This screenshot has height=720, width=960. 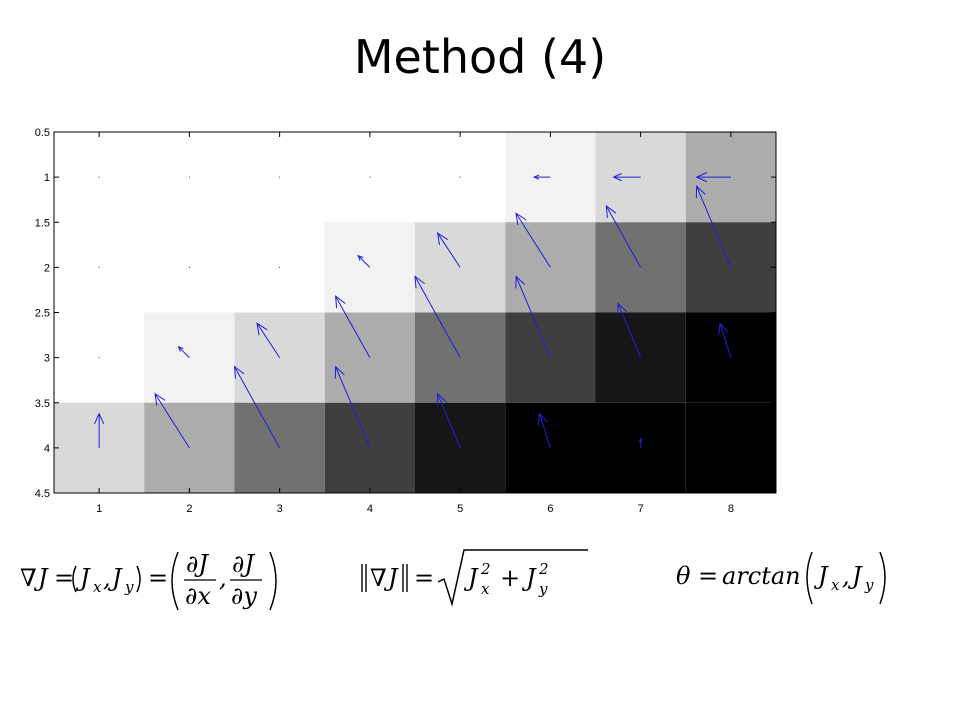 What do you see at coordinates (708, 576) in the screenshot?
I see `equals-4: =` at bounding box center [708, 576].